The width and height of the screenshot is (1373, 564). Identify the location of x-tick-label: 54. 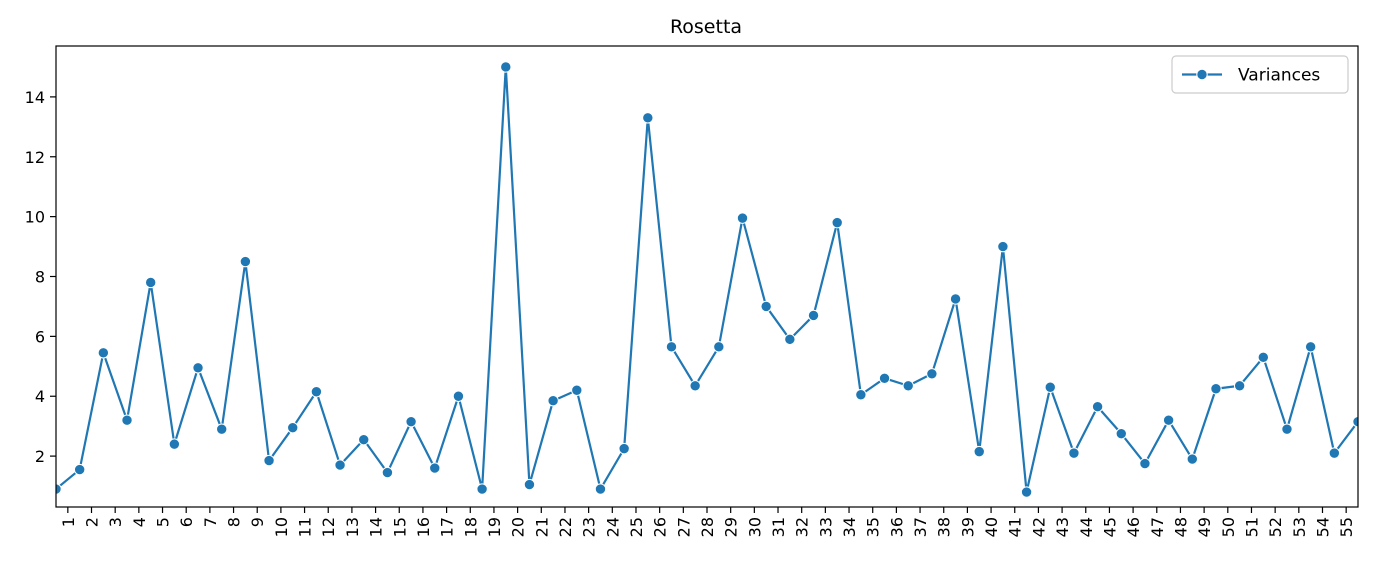
(1322, 527).